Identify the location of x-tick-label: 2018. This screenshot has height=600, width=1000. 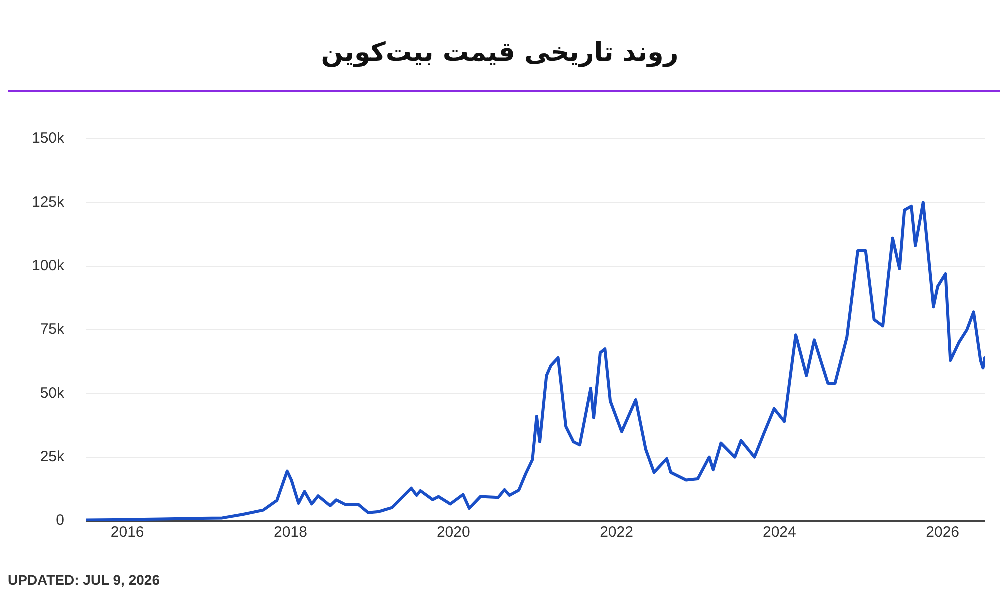
(291, 533).